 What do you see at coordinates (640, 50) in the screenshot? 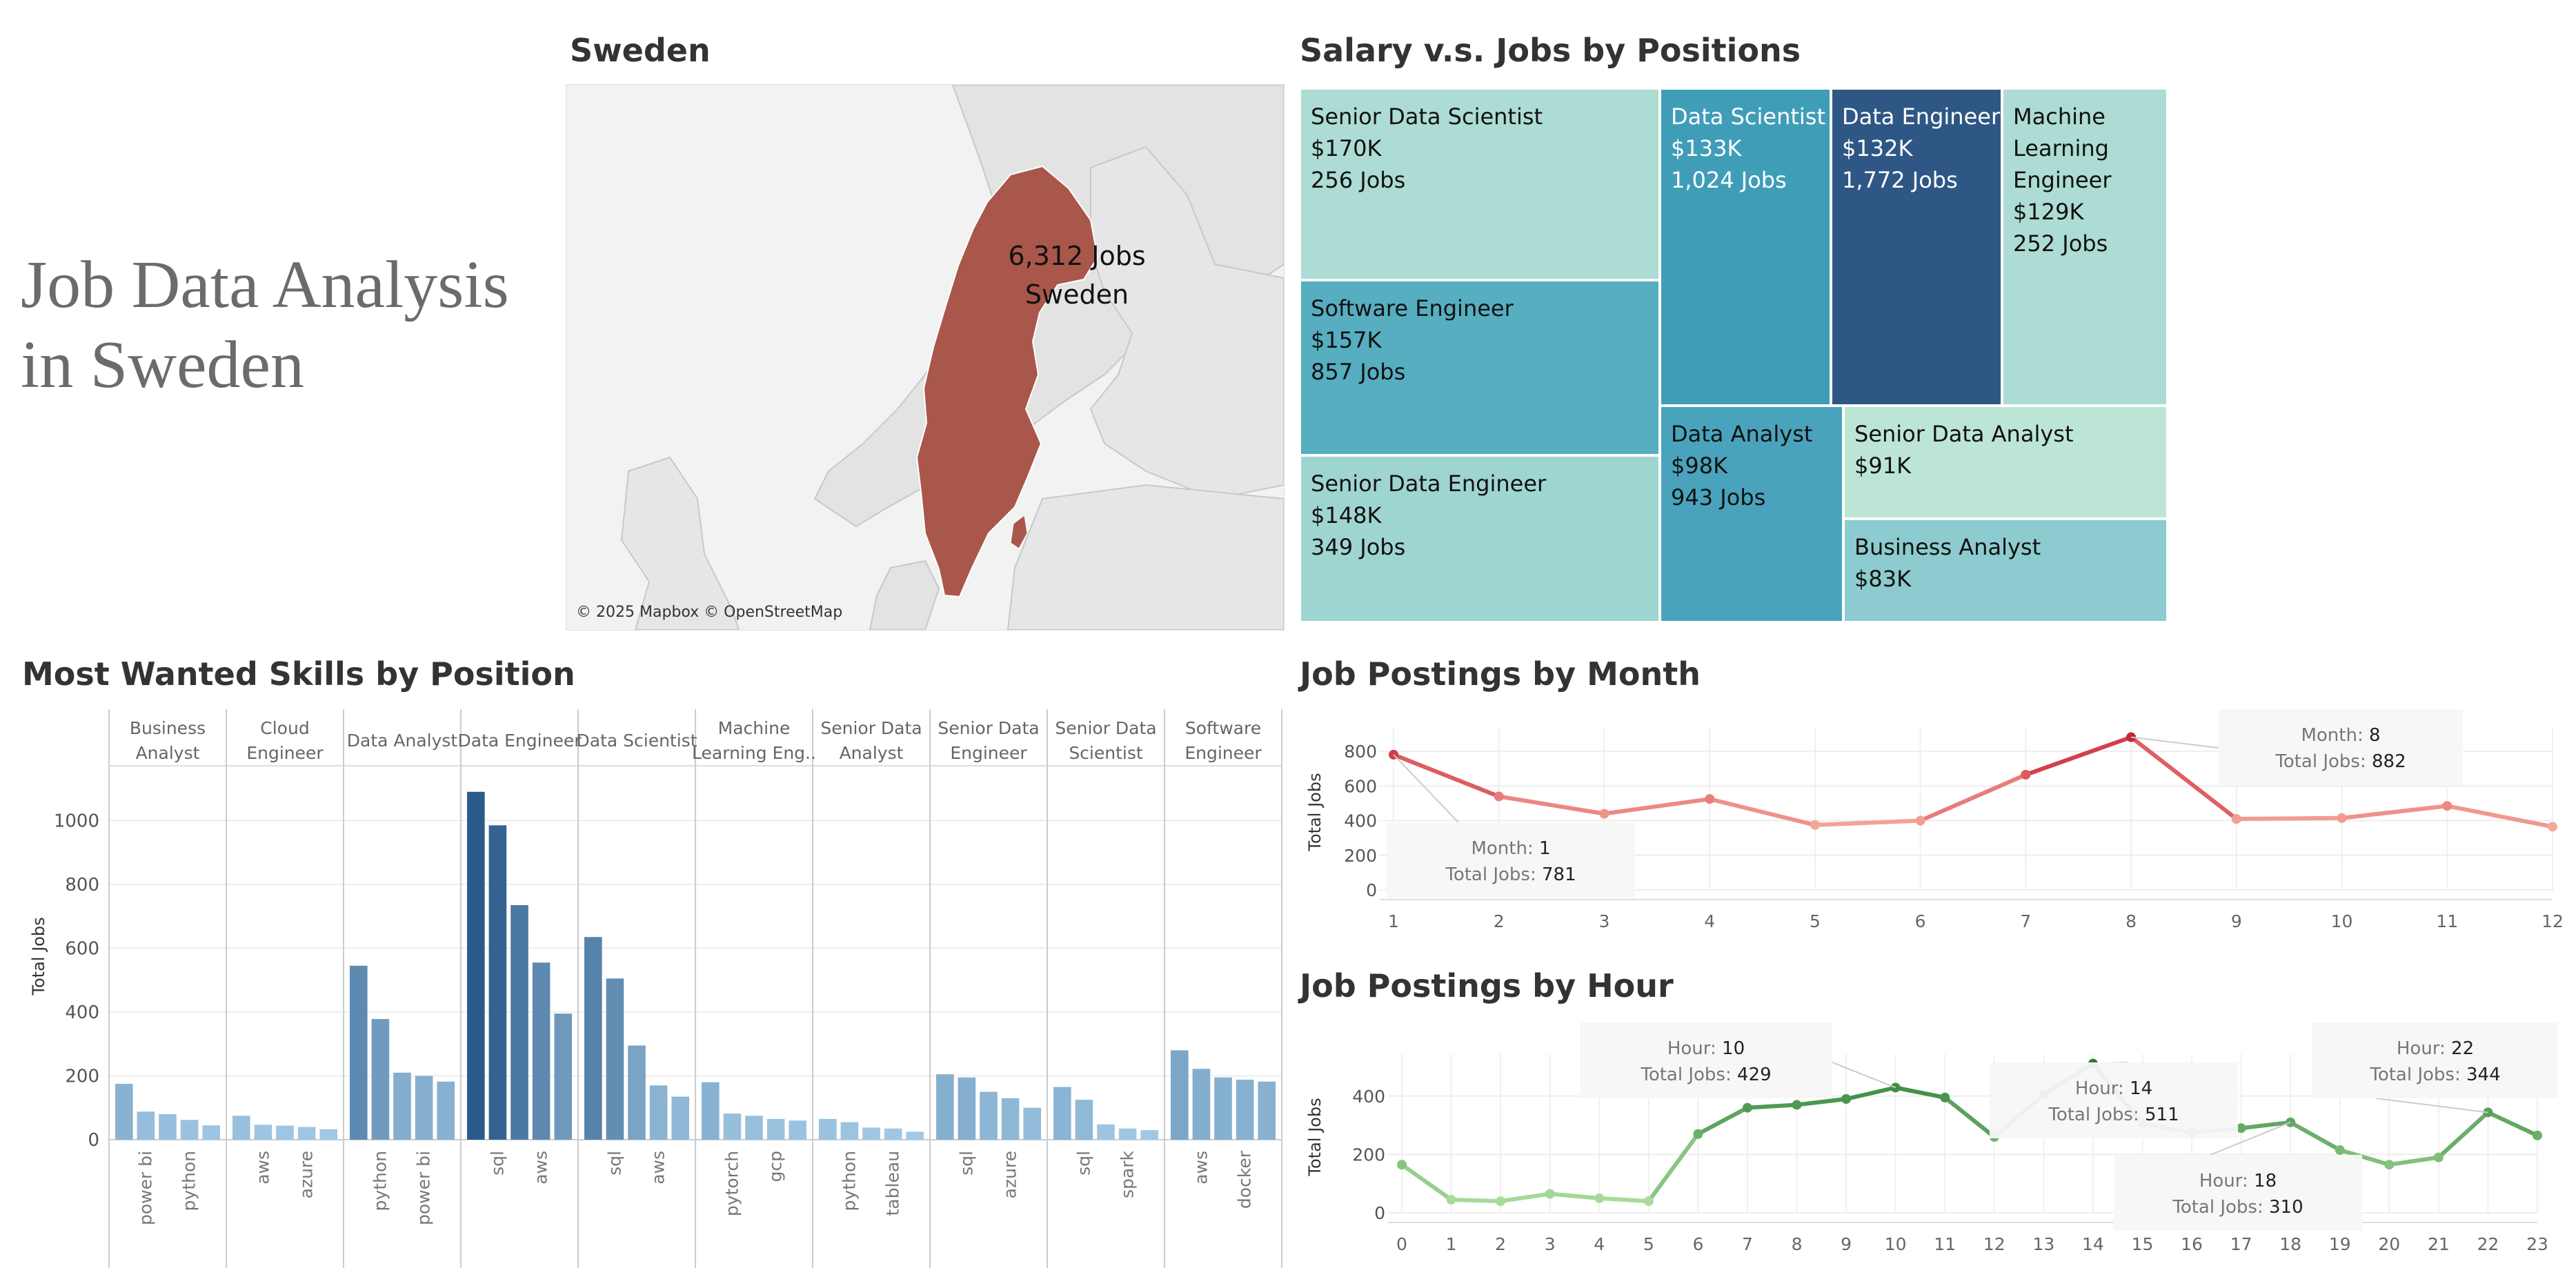
I see `map-title: Sweden` at bounding box center [640, 50].